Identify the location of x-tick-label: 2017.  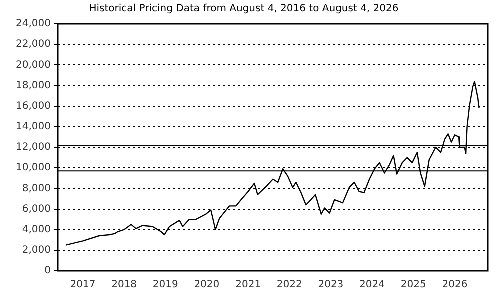
(83, 285).